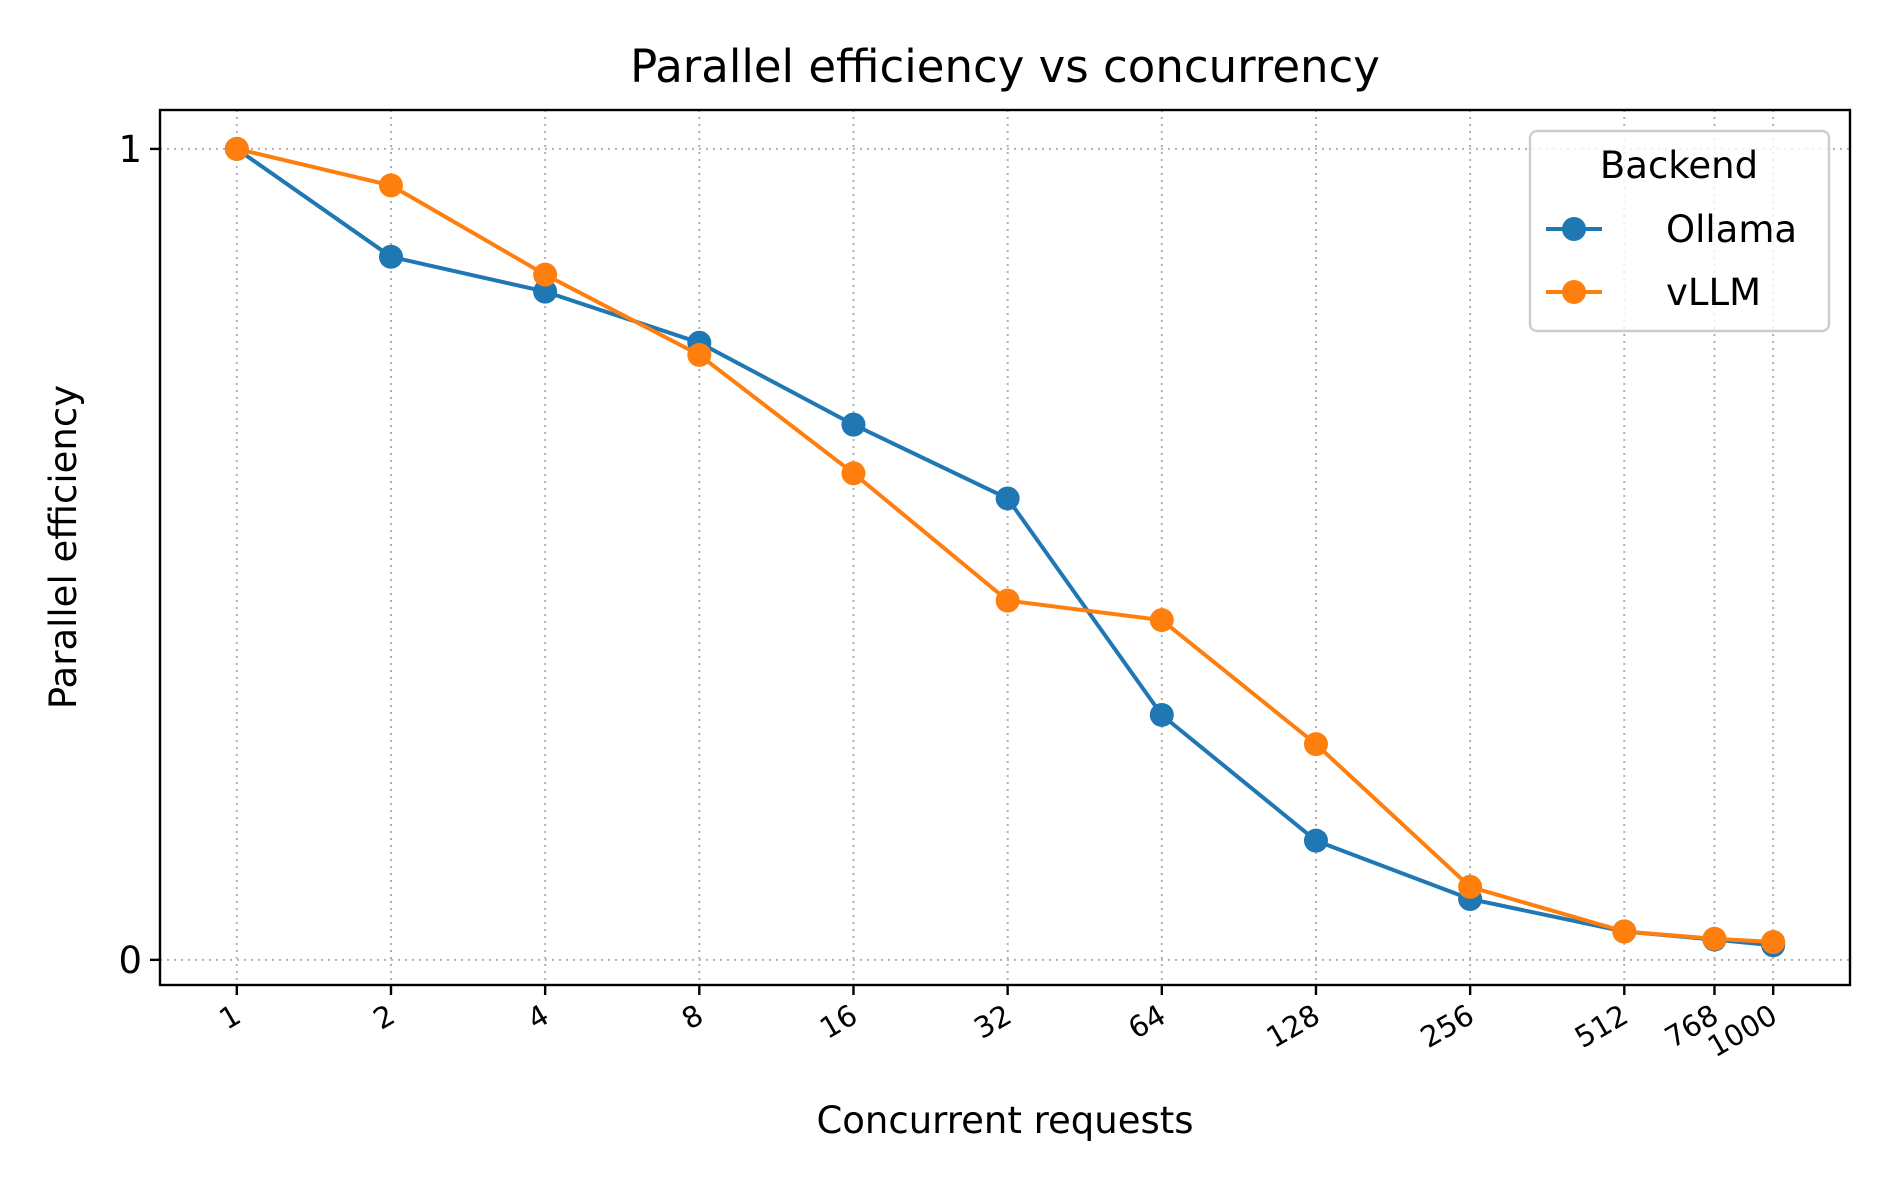 The width and height of the screenshot is (1887, 1179). Describe the element at coordinates (1574, 229) in the screenshot. I see `legend-ollama-marker` at that location.